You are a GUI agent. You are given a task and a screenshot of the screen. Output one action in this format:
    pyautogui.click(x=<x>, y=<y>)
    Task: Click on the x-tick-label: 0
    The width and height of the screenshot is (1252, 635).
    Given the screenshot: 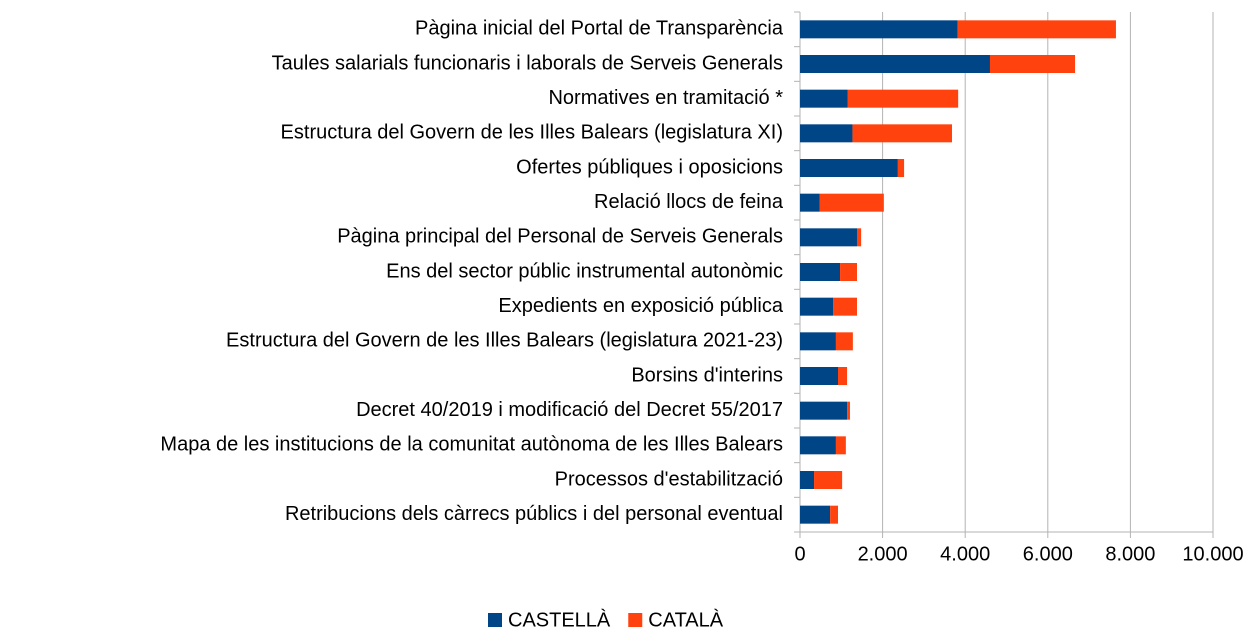 What is the action you would take?
    pyautogui.click(x=799, y=554)
    